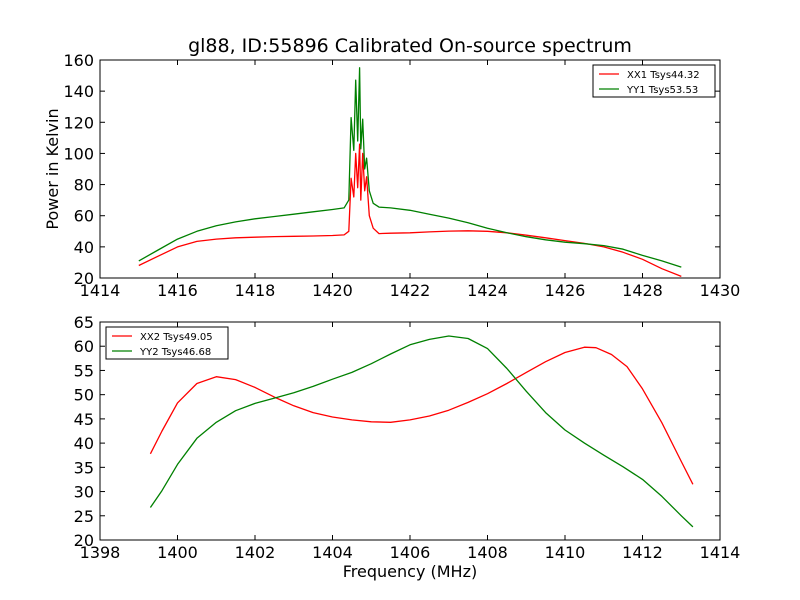  What do you see at coordinates (84, 322) in the screenshot?
I see `y-tick-label-bottom: 65` at bounding box center [84, 322].